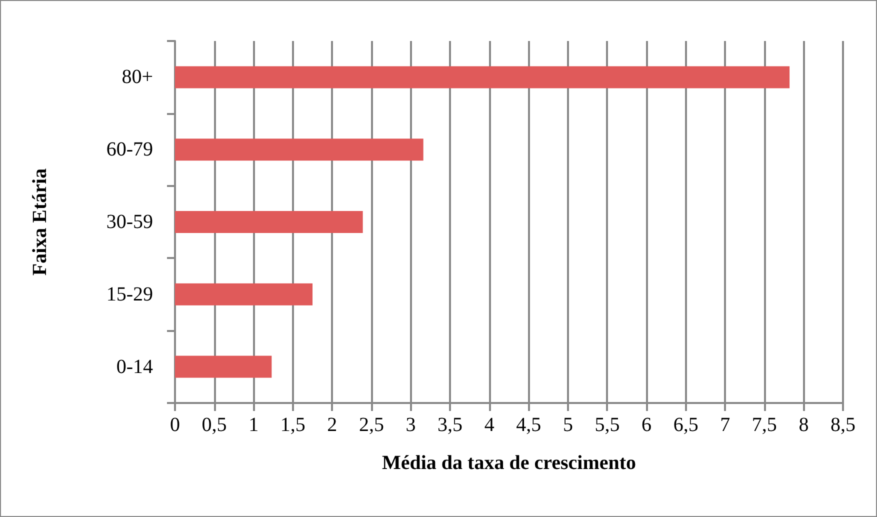 The height and width of the screenshot is (517, 877). Describe the element at coordinates (607, 425) in the screenshot. I see `x-tick-label: 5,5` at that location.